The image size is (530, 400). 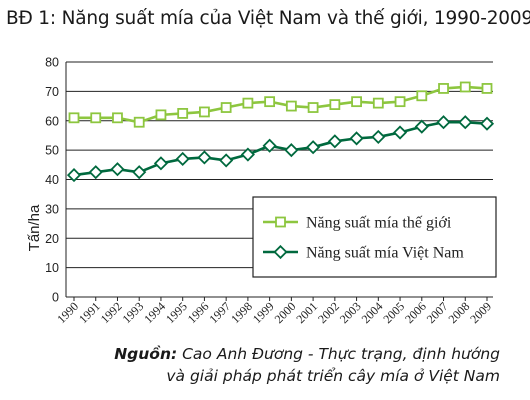 I want to click on series-vietnam, so click(x=280, y=149).